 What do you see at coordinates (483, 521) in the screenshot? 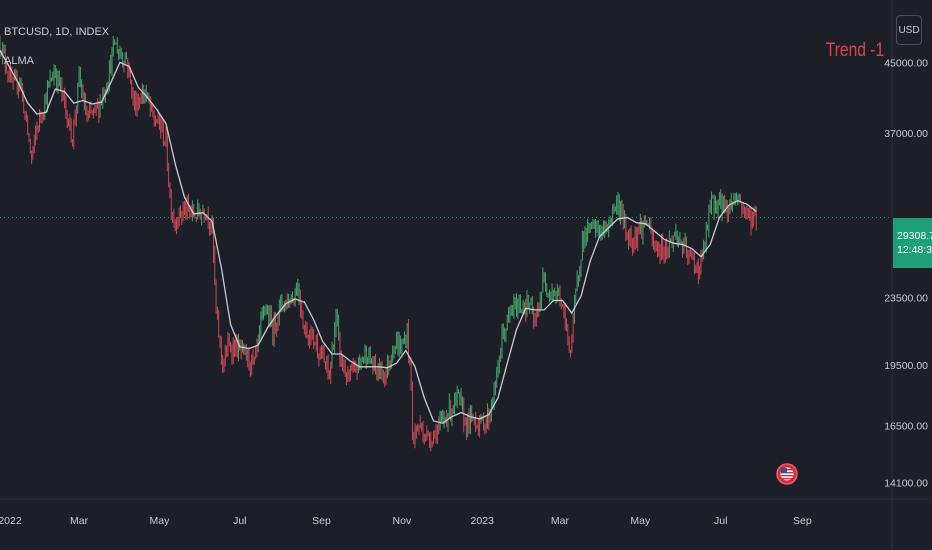
I see `x-tick-label: 2023` at bounding box center [483, 521].